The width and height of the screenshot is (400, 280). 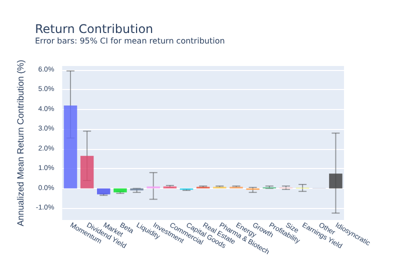 I want to click on y-axis-title: Annualized Mean Return Contribution (%), so click(x=21, y=143).